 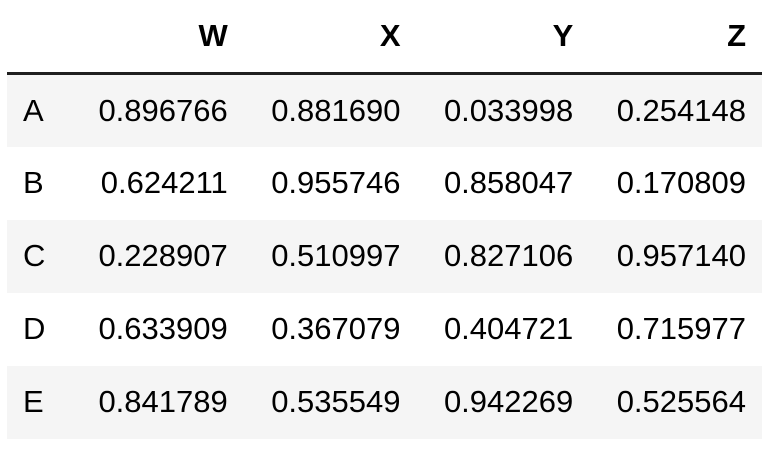 I want to click on table-cell: 0.525564, so click(x=675, y=402).